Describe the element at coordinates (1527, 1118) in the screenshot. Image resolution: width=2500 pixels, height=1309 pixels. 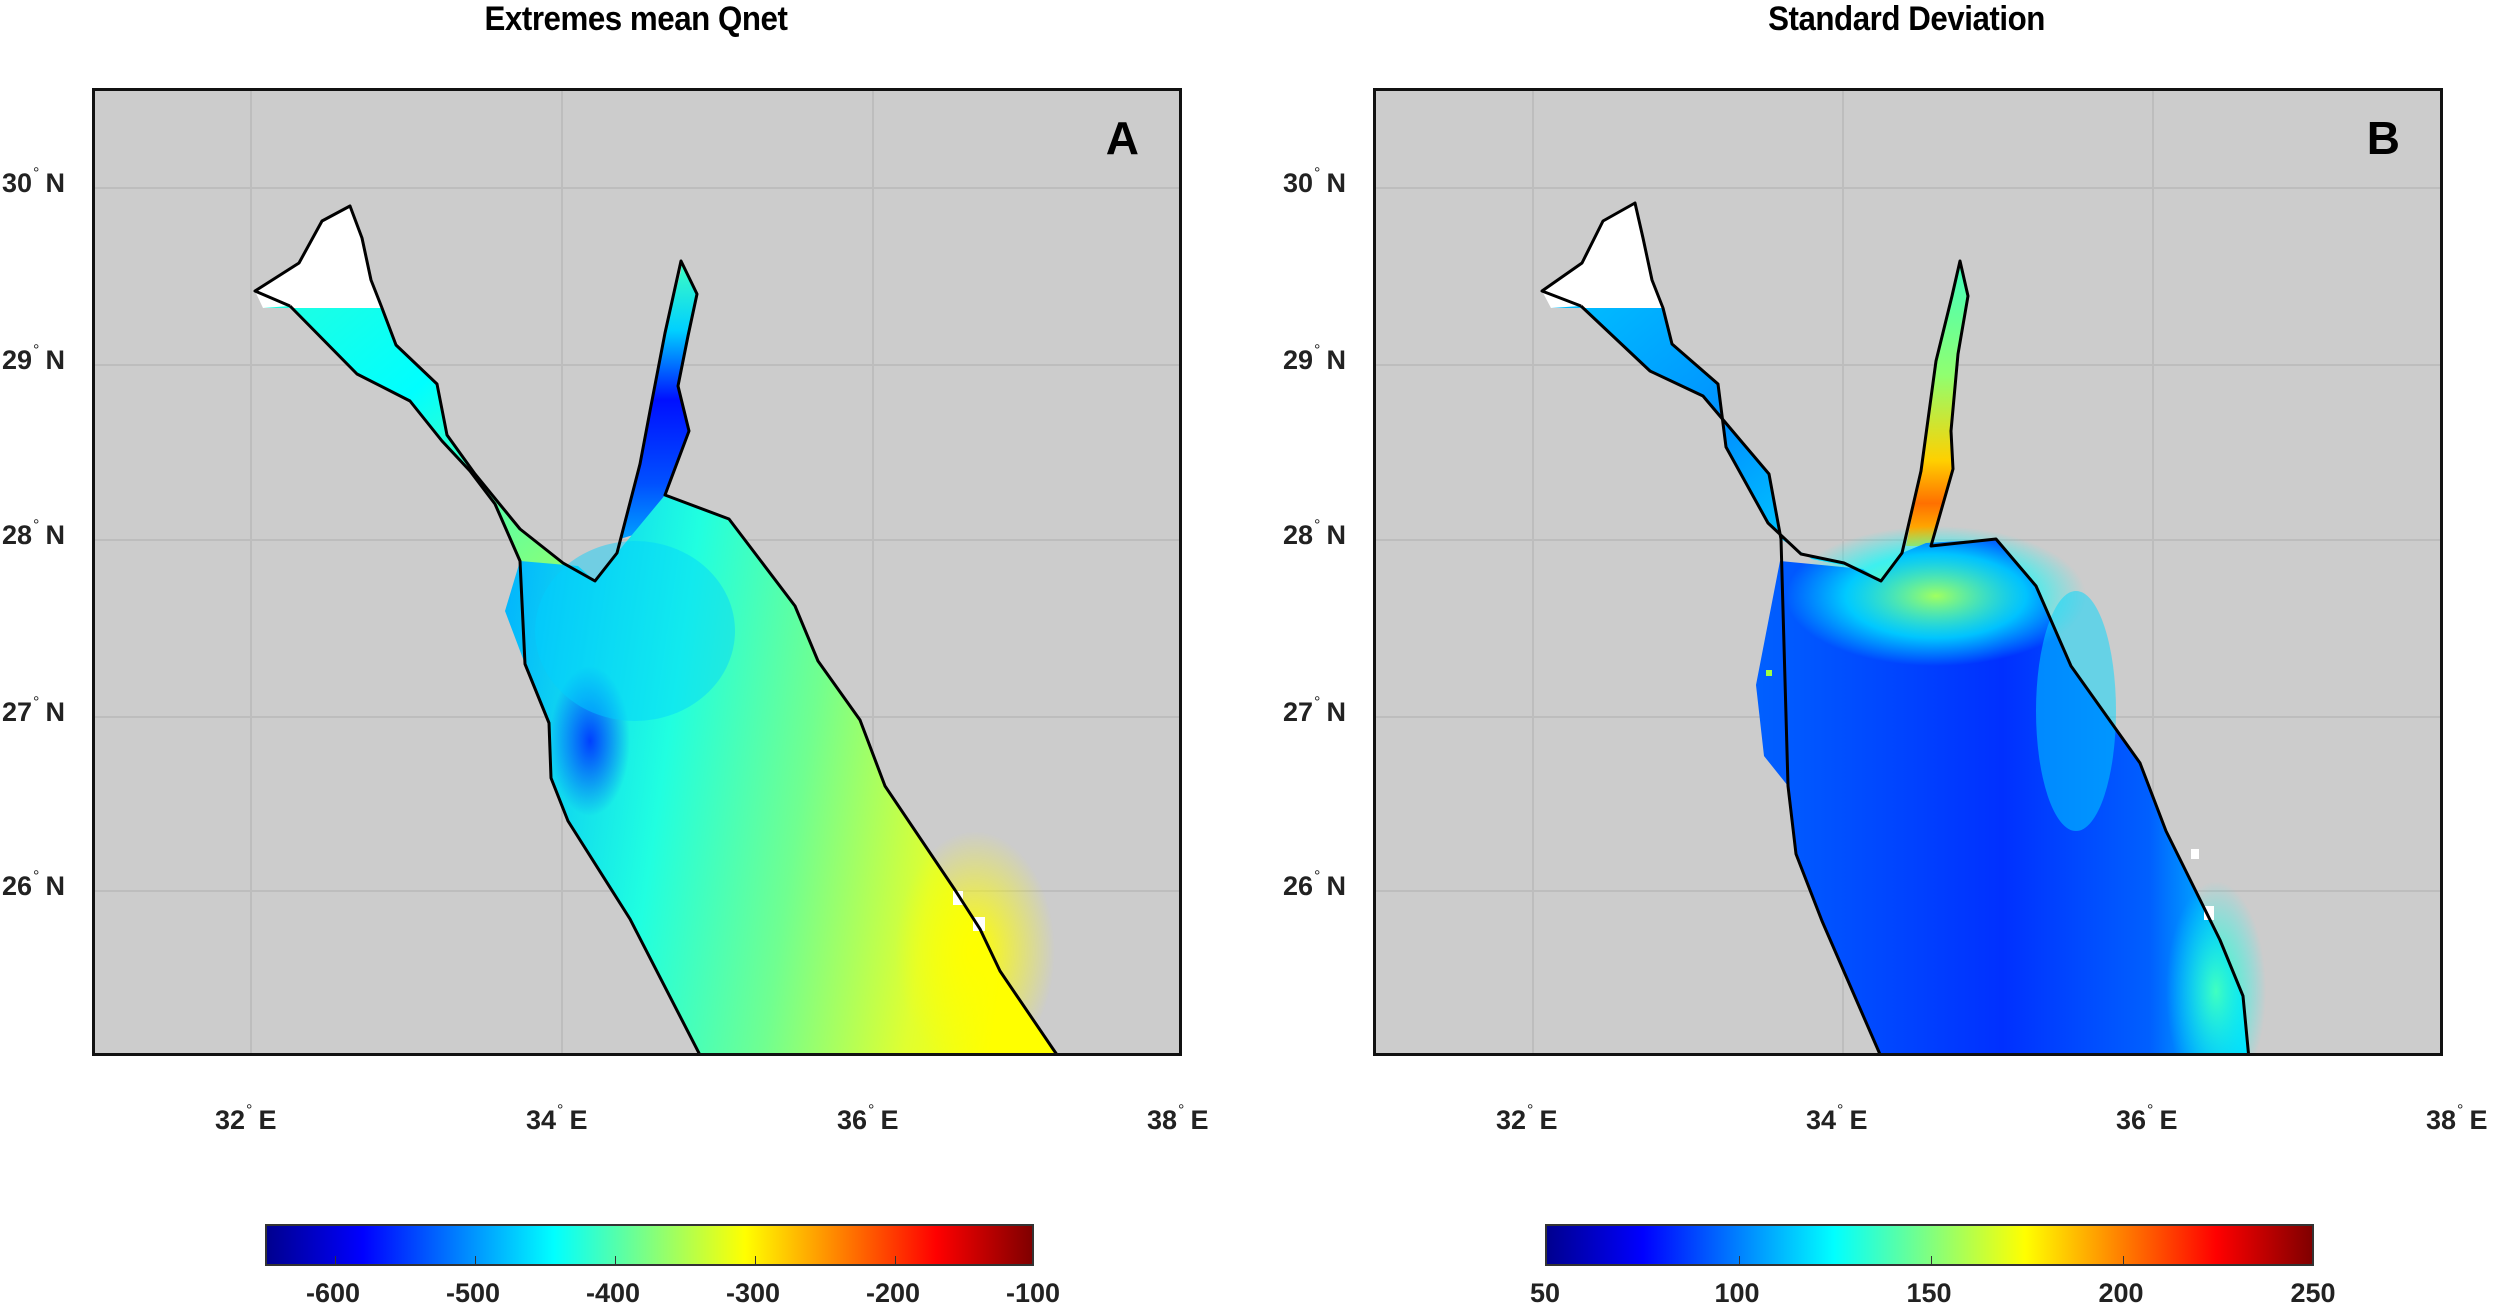
I see `lon-label-32e-b: 32° E` at that location.